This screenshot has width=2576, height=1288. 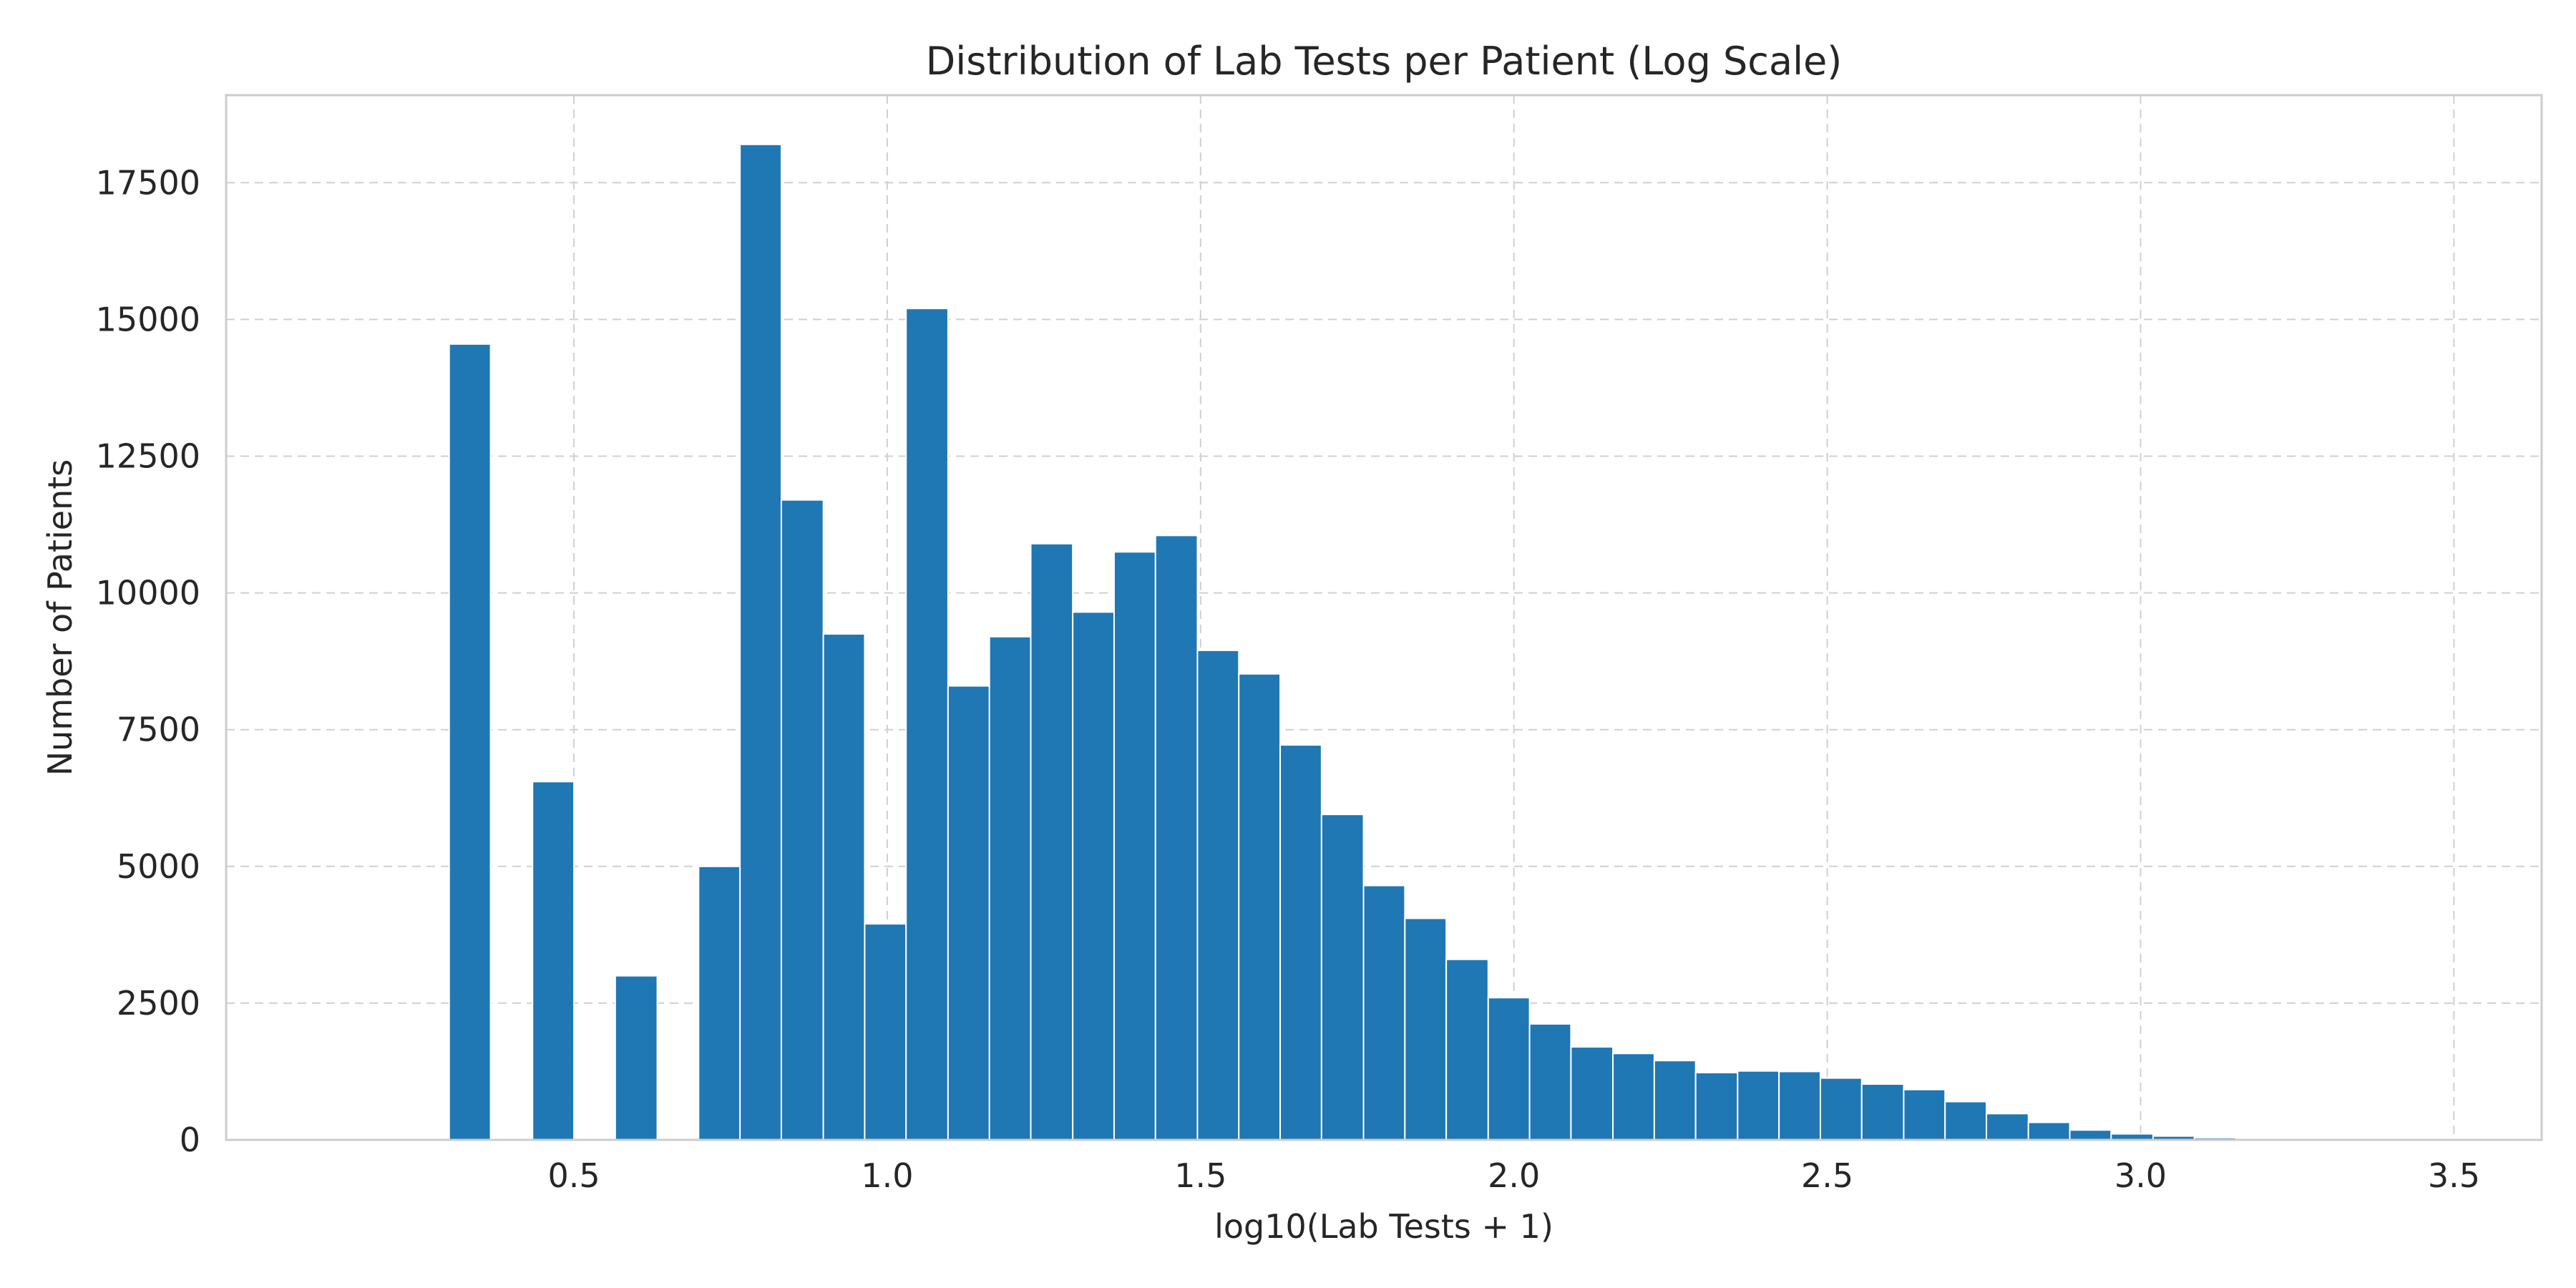 What do you see at coordinates (2140, 1175) in the screenshot?
I see `x-tick-label: 3.0` at bounding box center [2140, 1175].